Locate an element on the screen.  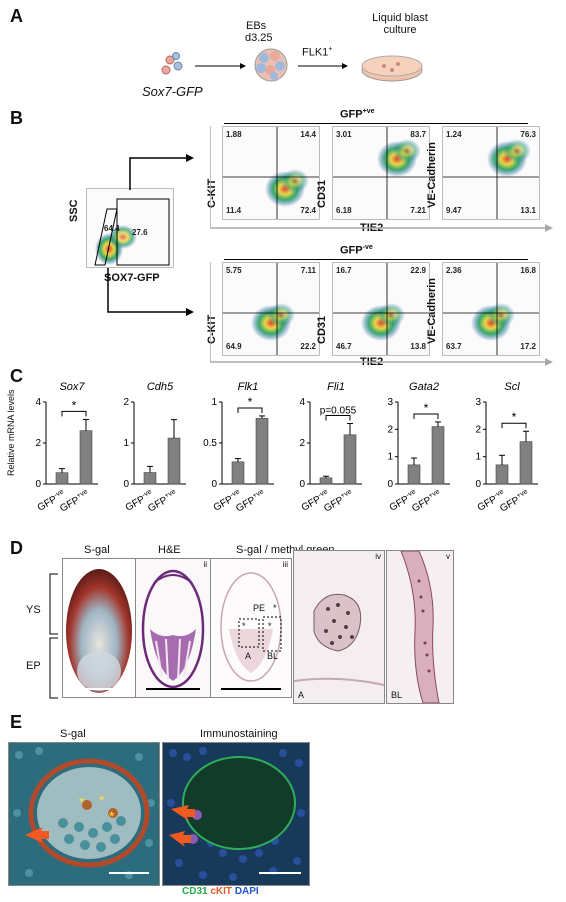
bar-title-0: Sox7 is located at coordinates (72, 387).